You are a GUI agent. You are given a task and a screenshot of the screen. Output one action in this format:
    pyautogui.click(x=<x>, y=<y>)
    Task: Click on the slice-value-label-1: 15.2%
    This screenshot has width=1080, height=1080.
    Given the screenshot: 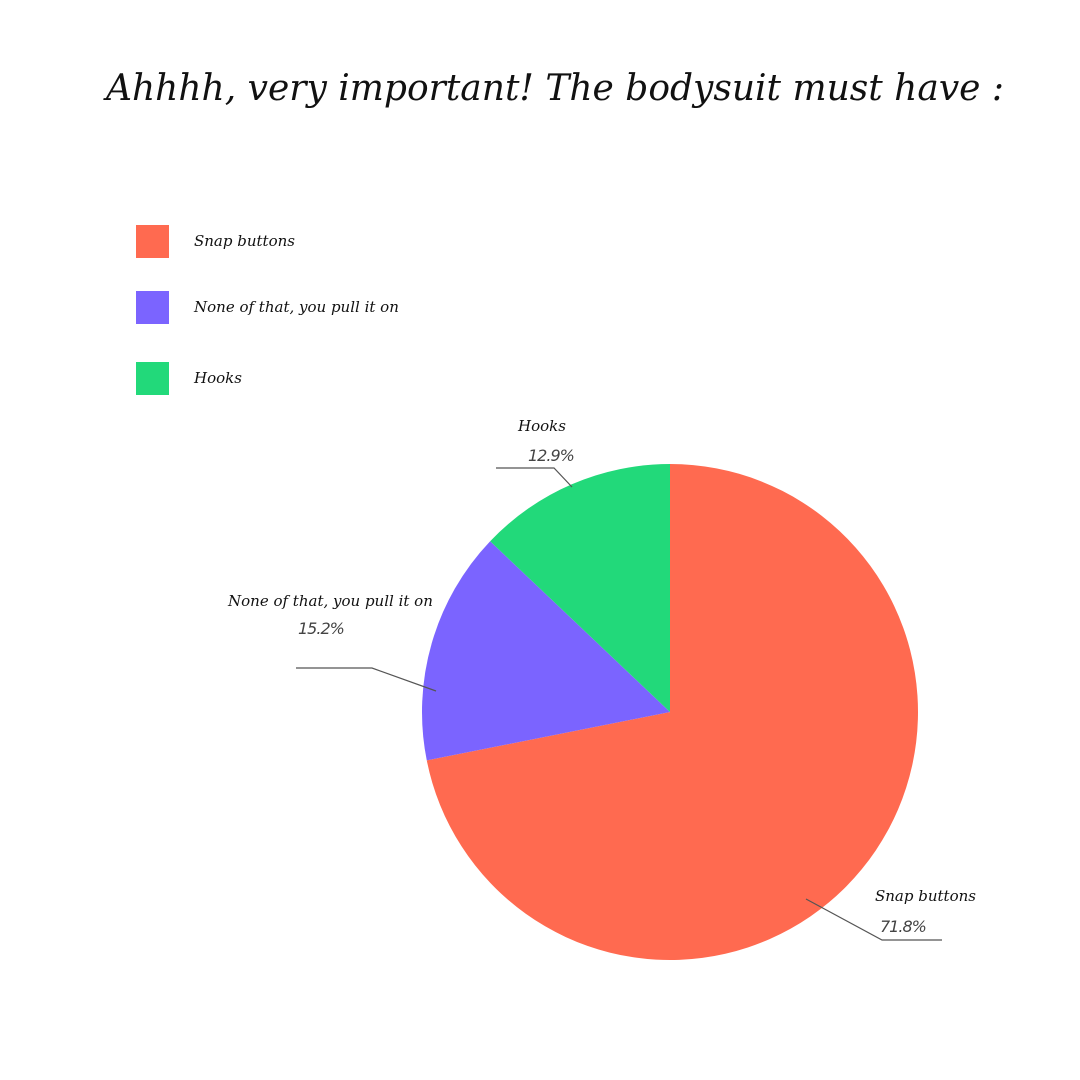 What is the action you would take?
    pyautogui.click(x=321, y=628)
    